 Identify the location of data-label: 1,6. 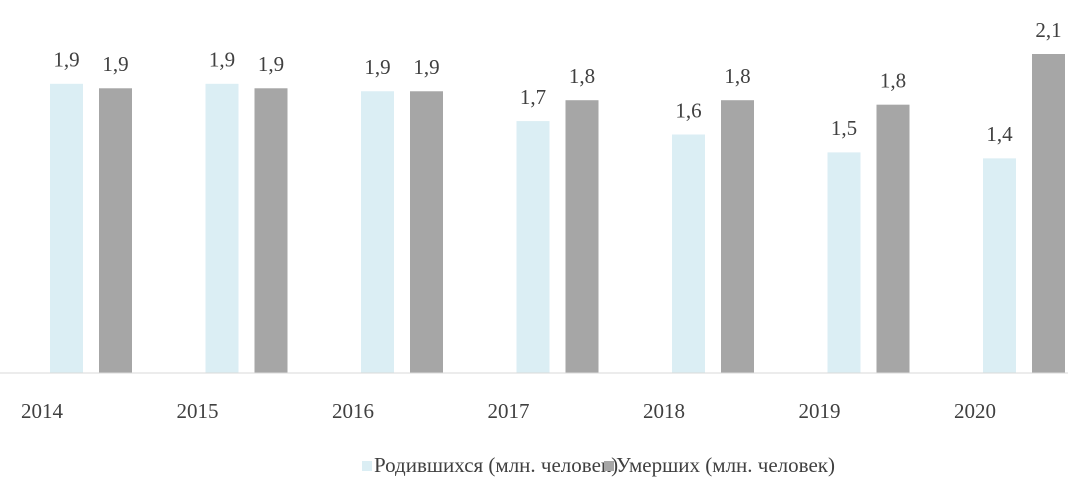
(688, 110).